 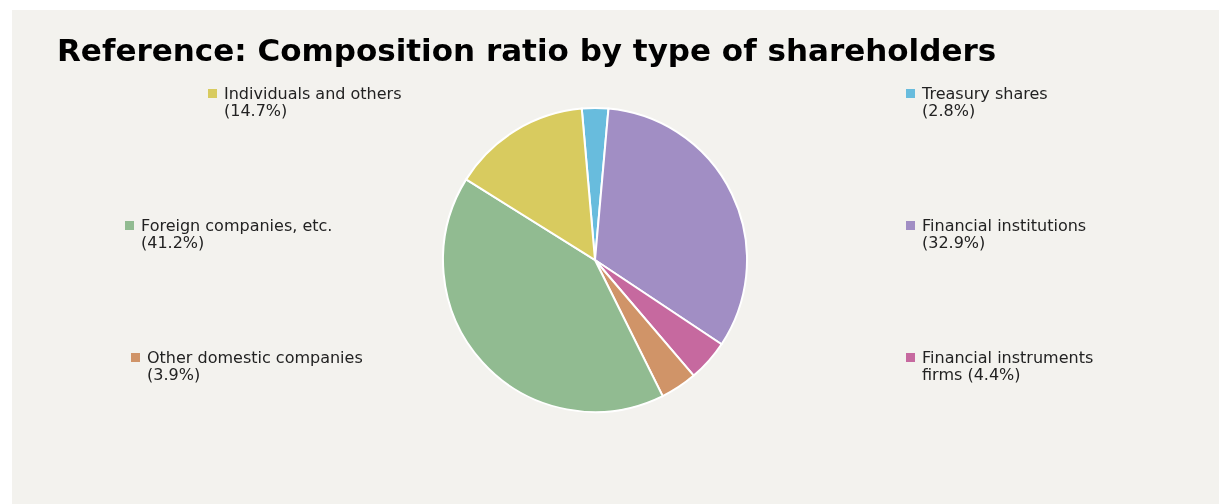 I want to click on data-label: (32.9%), so click(x=954, y=242).